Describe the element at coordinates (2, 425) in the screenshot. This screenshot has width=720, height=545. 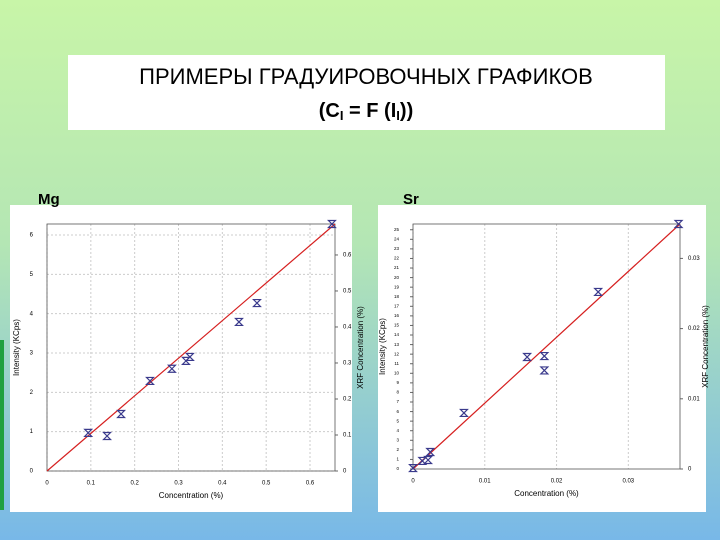
I see `side-bar` at that location.